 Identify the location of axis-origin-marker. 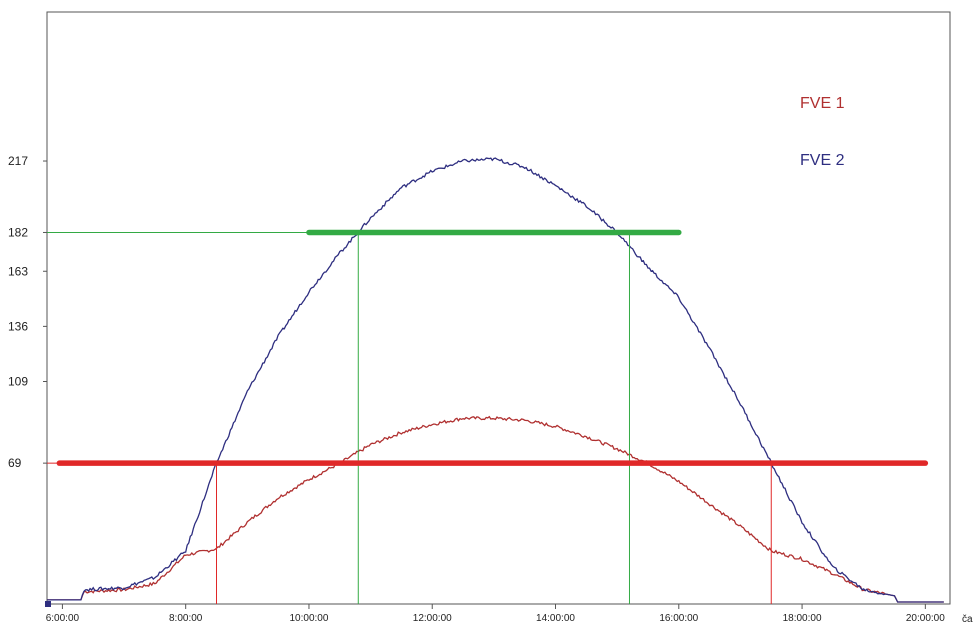
(48, 604).